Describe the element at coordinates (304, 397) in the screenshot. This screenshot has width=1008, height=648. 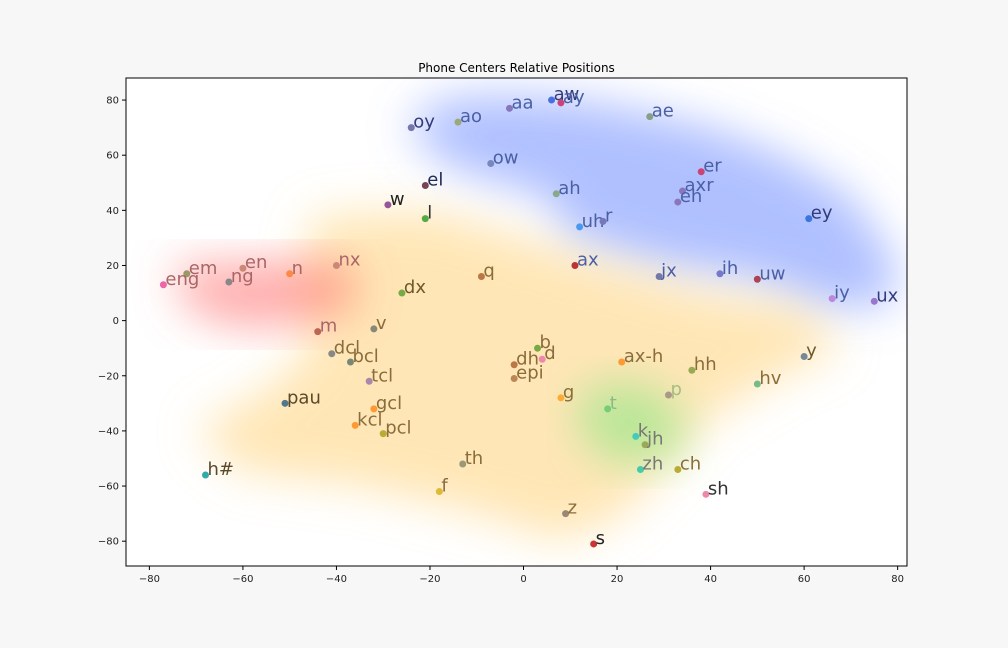
I see `point-label: pau` at that location.